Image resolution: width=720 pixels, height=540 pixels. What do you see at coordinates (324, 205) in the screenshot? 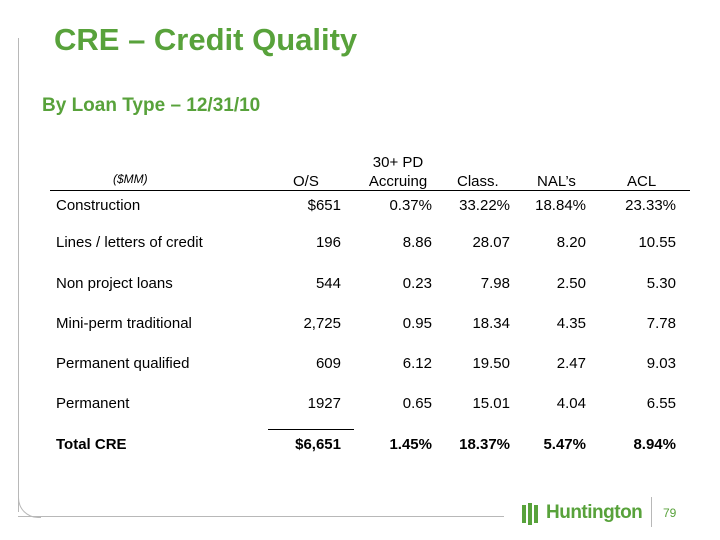
I see `cell-os: $651` at bounding box center [324, 205].